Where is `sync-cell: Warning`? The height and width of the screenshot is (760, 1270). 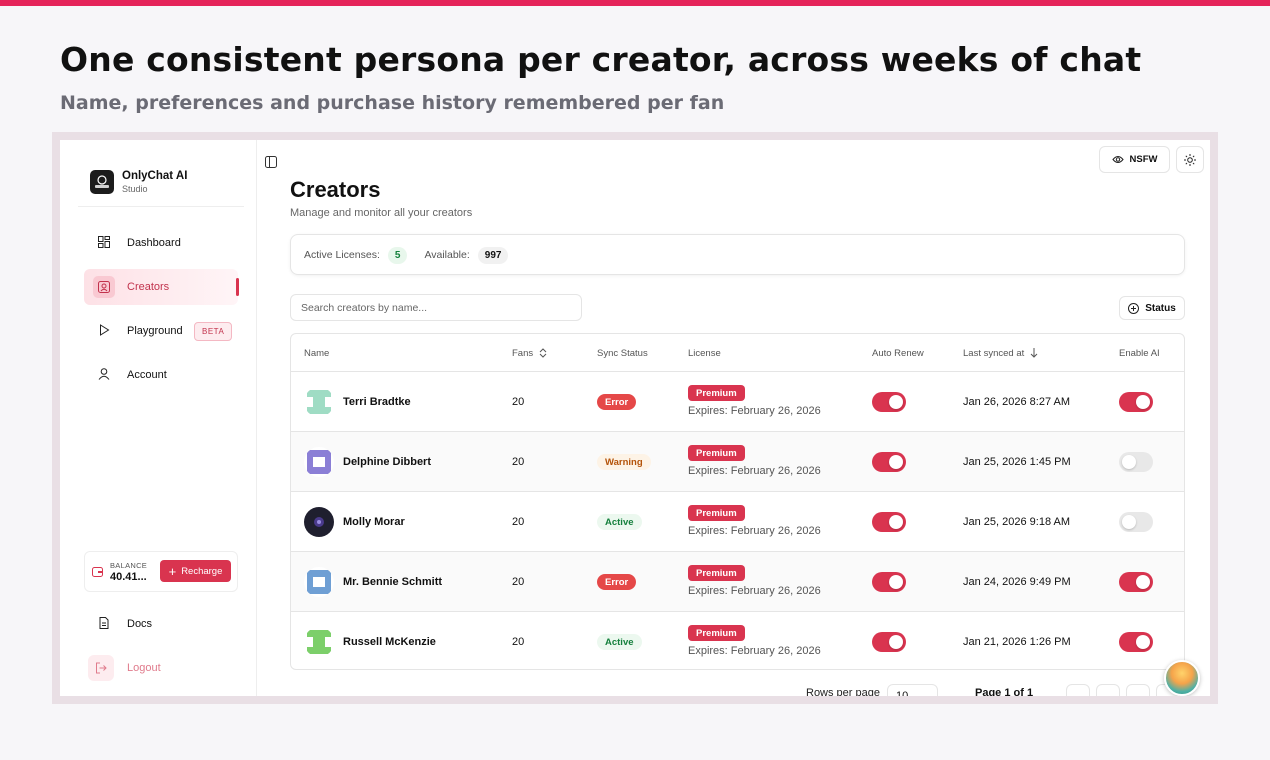 sync-cell: Warning is located at coordinates (624, 462).